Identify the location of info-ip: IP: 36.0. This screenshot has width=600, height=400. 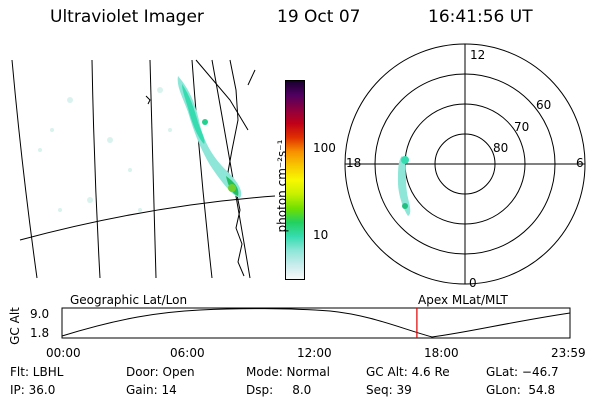
(33, 390).